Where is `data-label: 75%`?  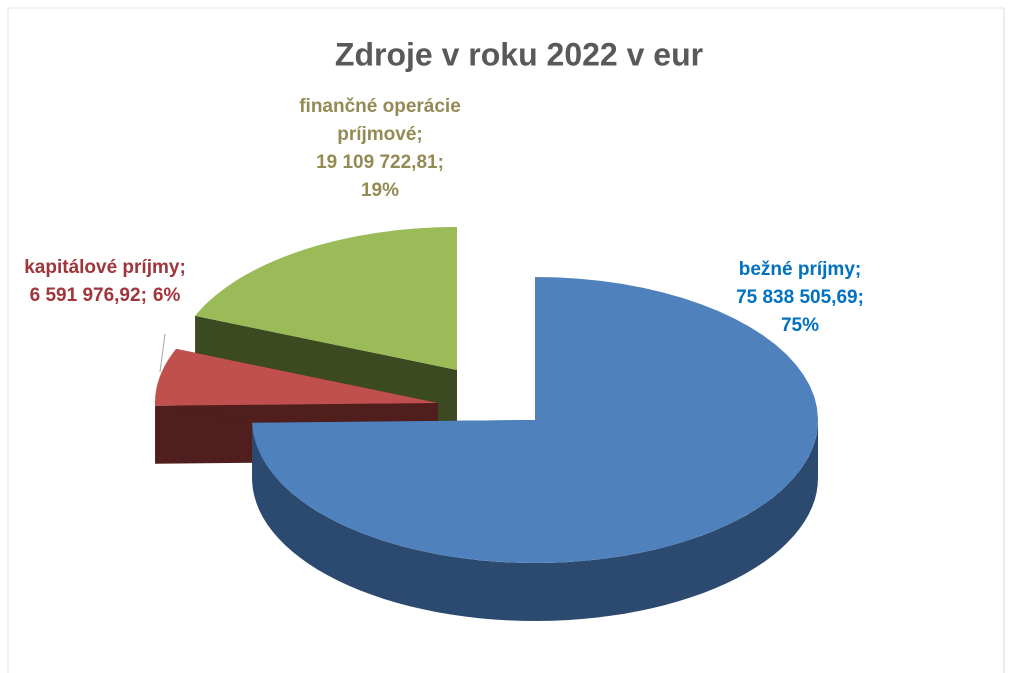 data-label: 75% is located at coordinates (800, 325).